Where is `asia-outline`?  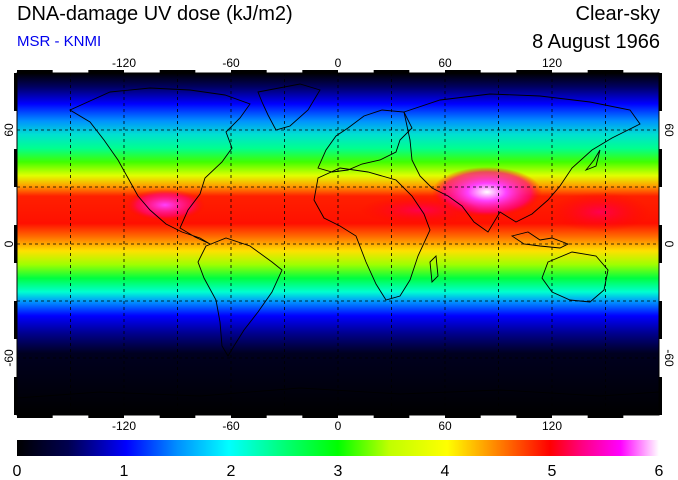 asia-outline is located at coordinates (522, 163).